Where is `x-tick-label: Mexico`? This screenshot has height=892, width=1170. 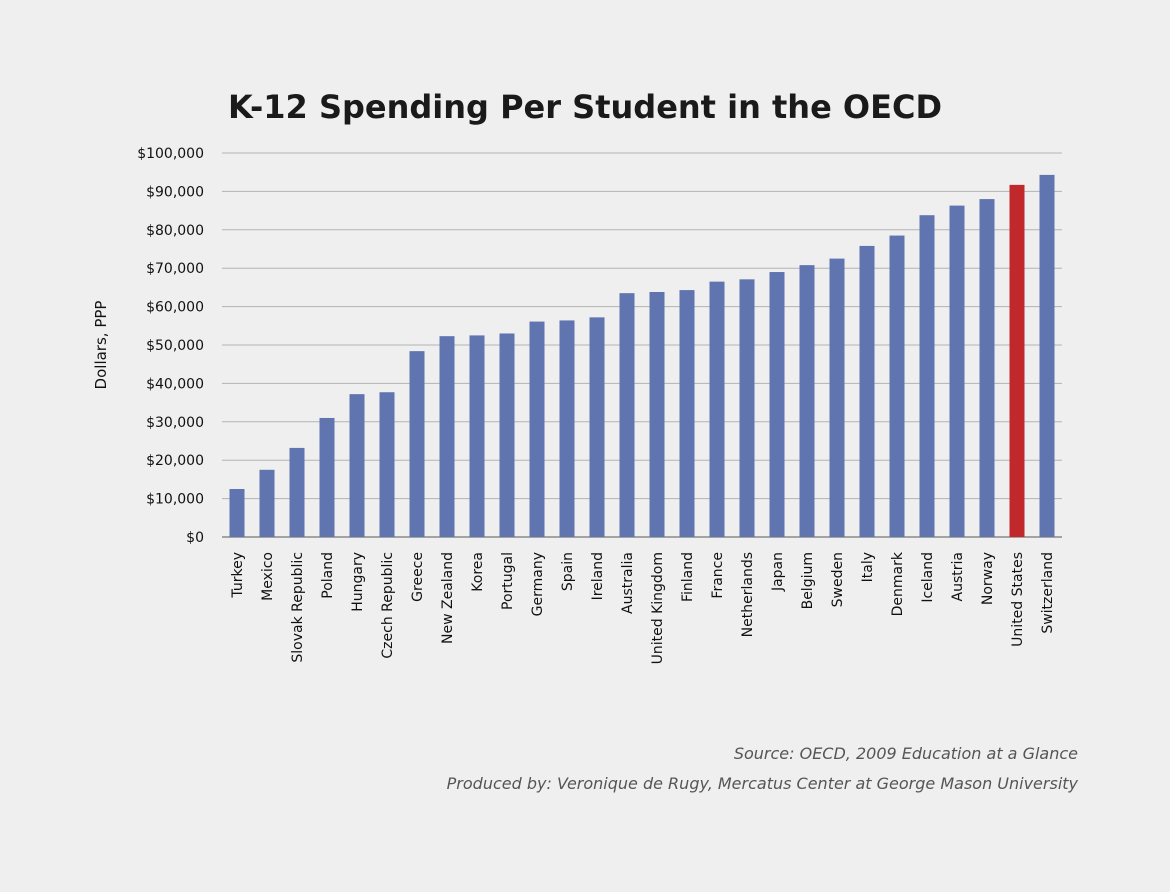 x-tick-label: Mexico is located at coordinates (268, 576).